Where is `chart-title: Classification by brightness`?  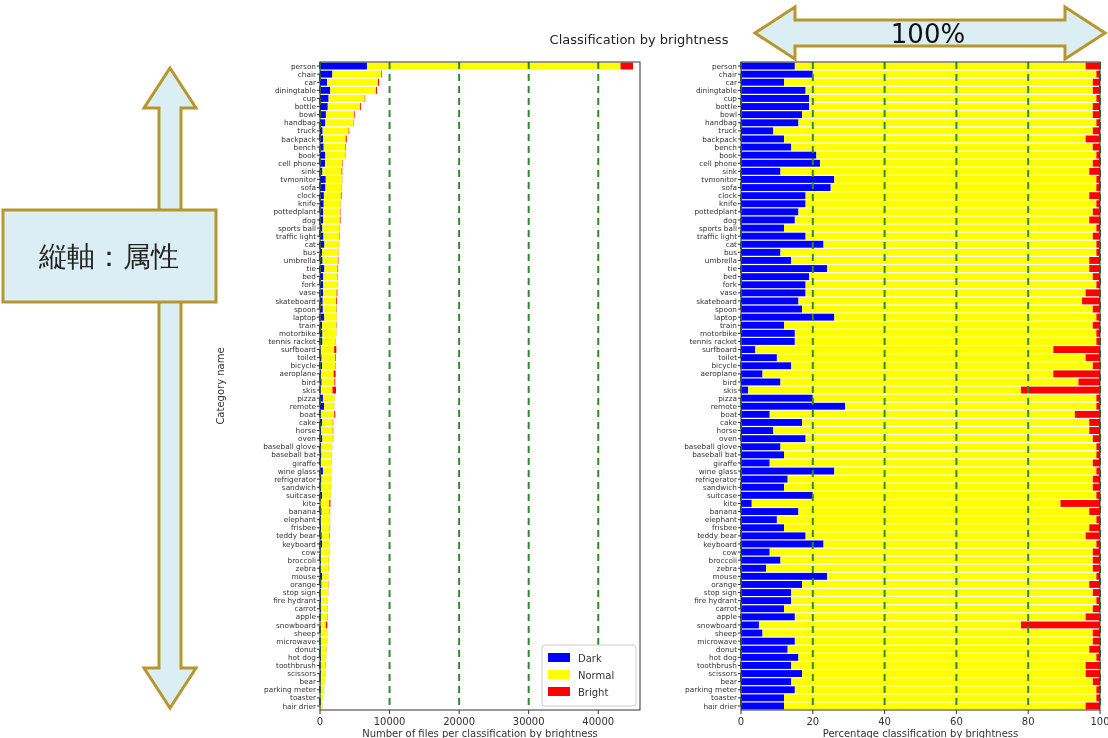 chart-title: Classification by brightness is located at coordinates (639, 39).